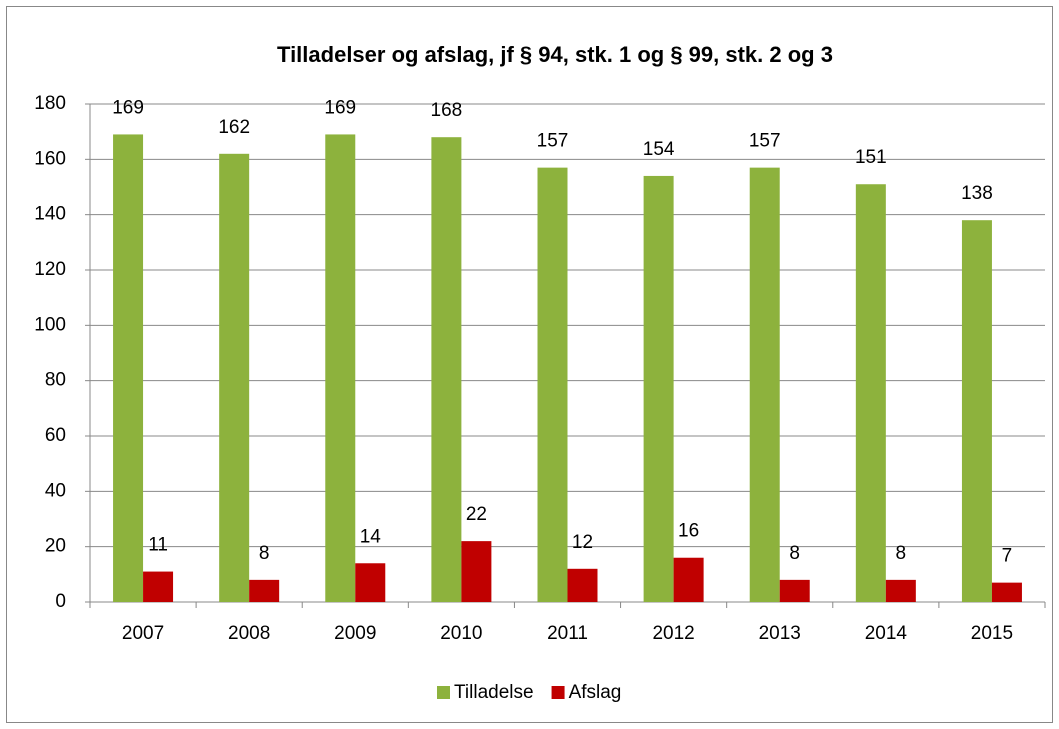  I want to click on x-tick-label: 2008, so click(249, 633).